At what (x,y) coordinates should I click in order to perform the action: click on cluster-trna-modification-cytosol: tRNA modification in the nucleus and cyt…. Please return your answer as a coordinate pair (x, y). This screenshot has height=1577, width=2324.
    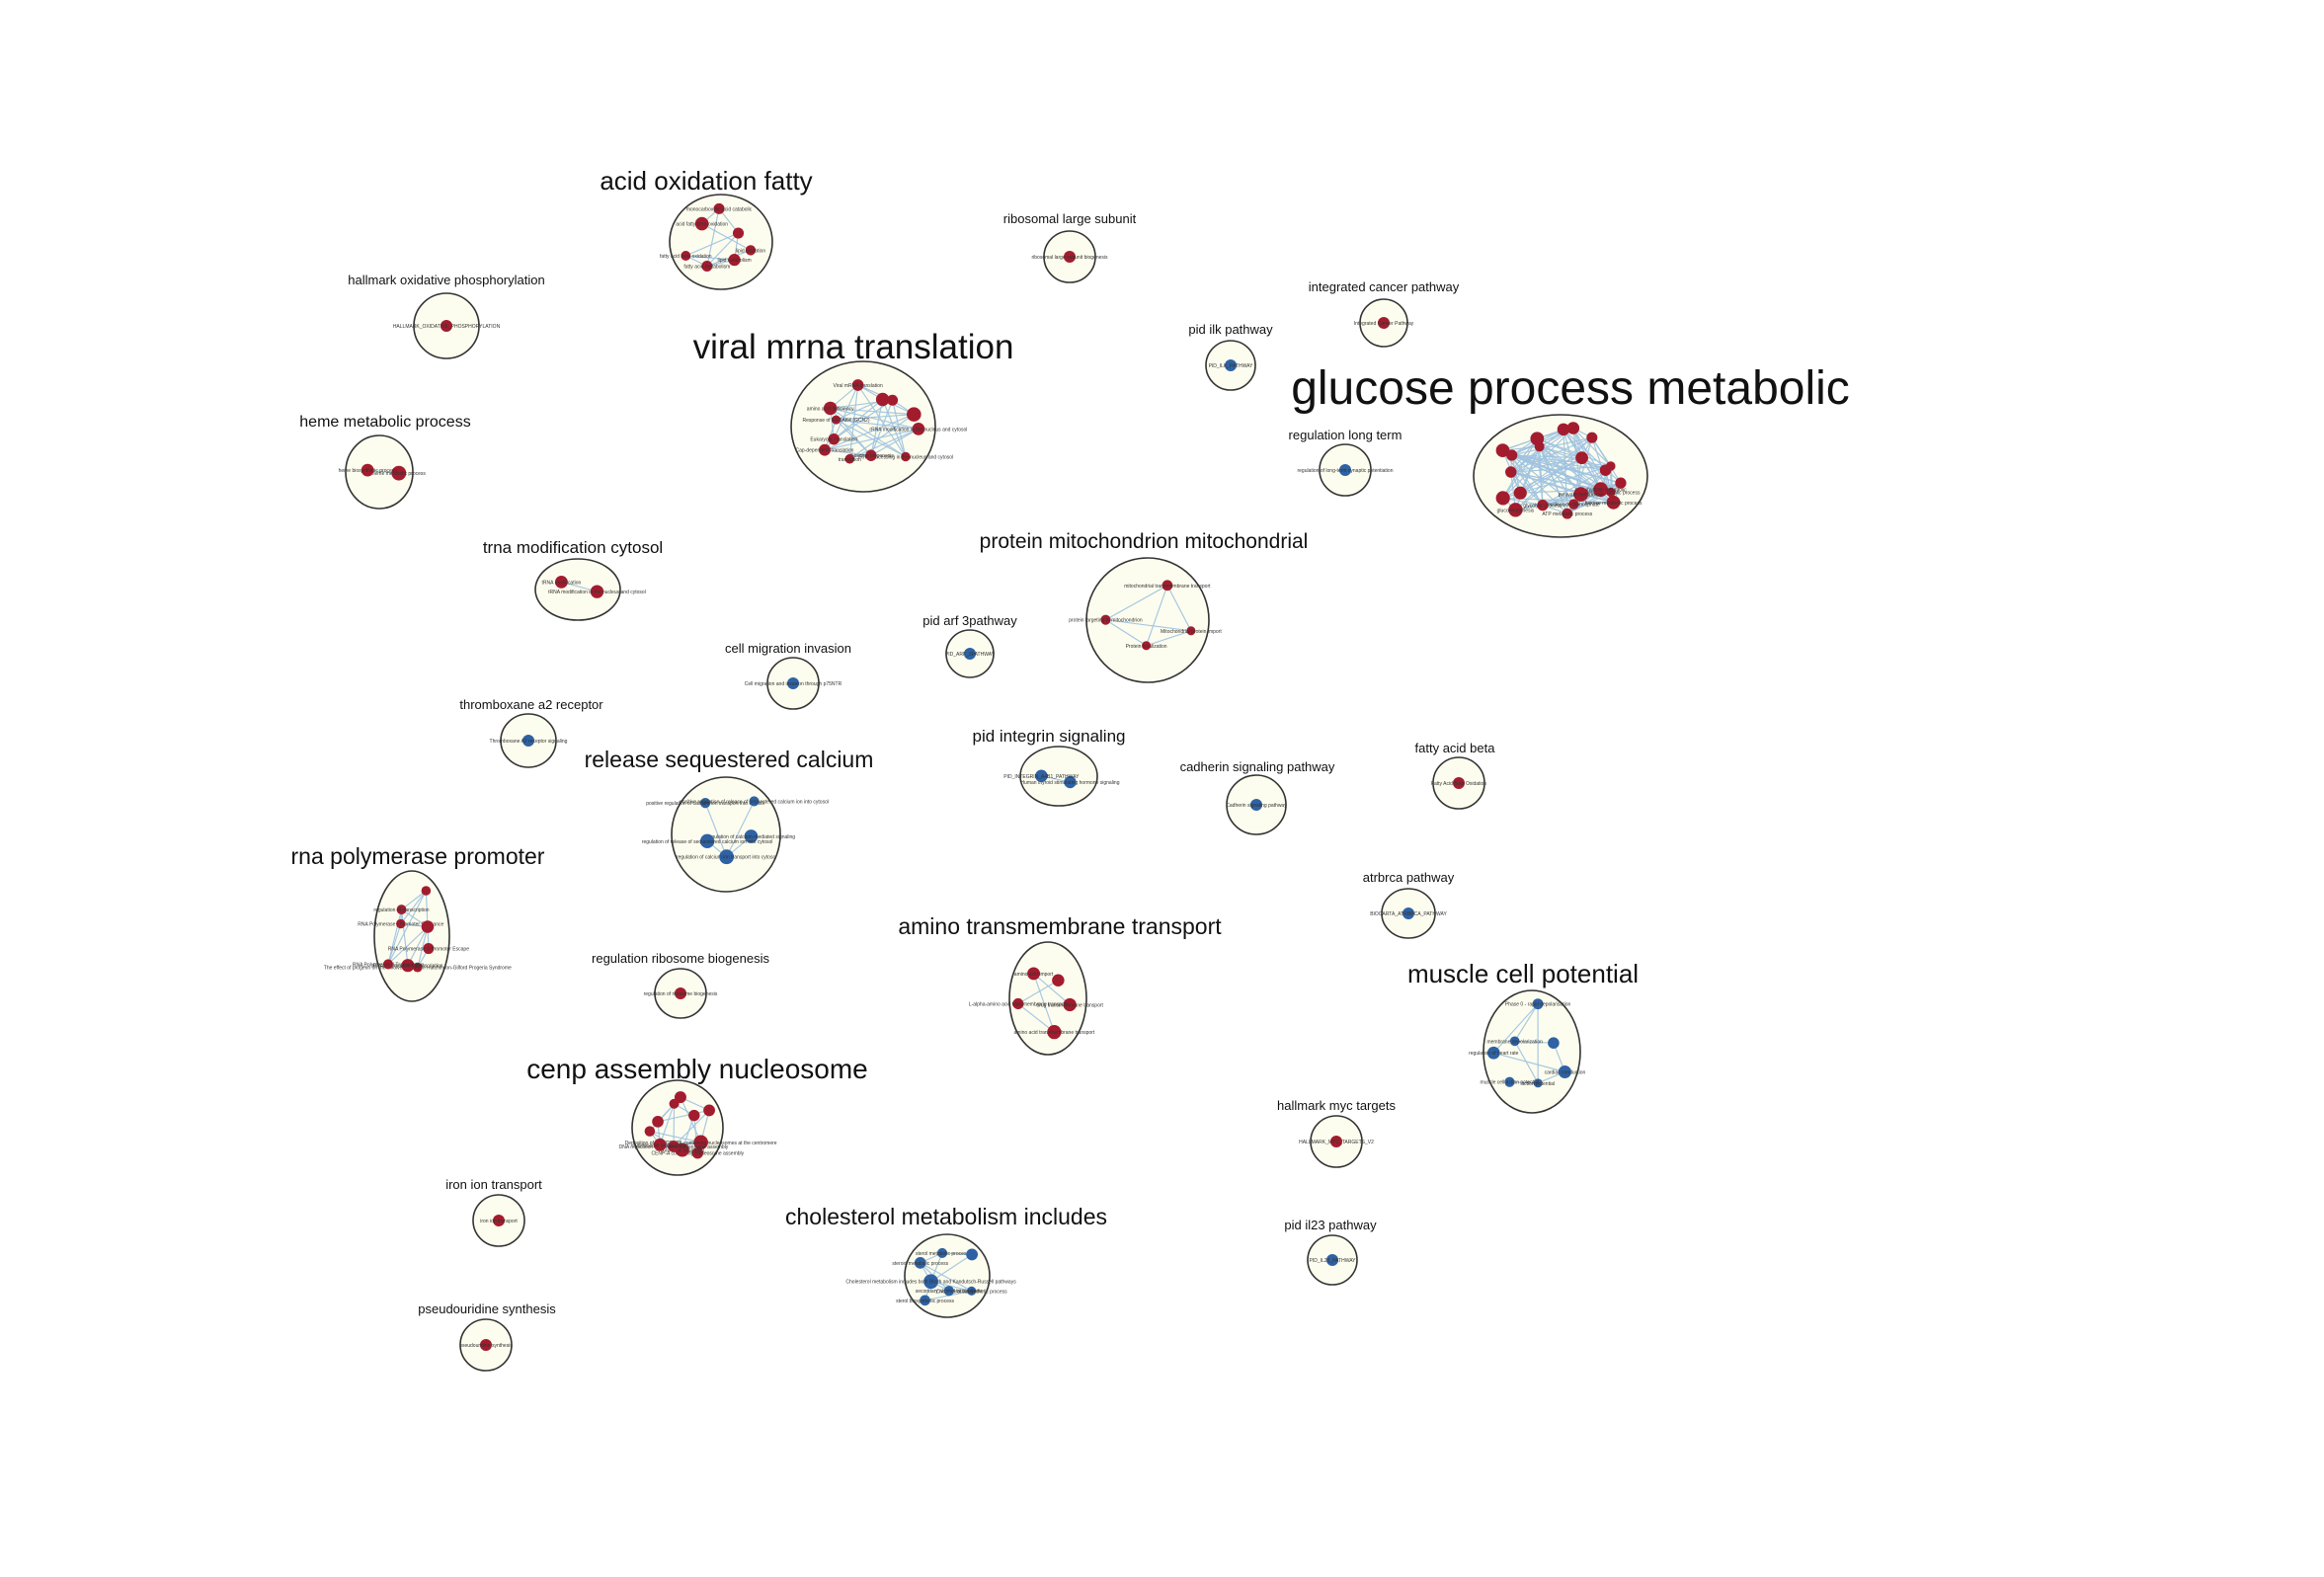
    Looking at the image, I should click on (573, 579).